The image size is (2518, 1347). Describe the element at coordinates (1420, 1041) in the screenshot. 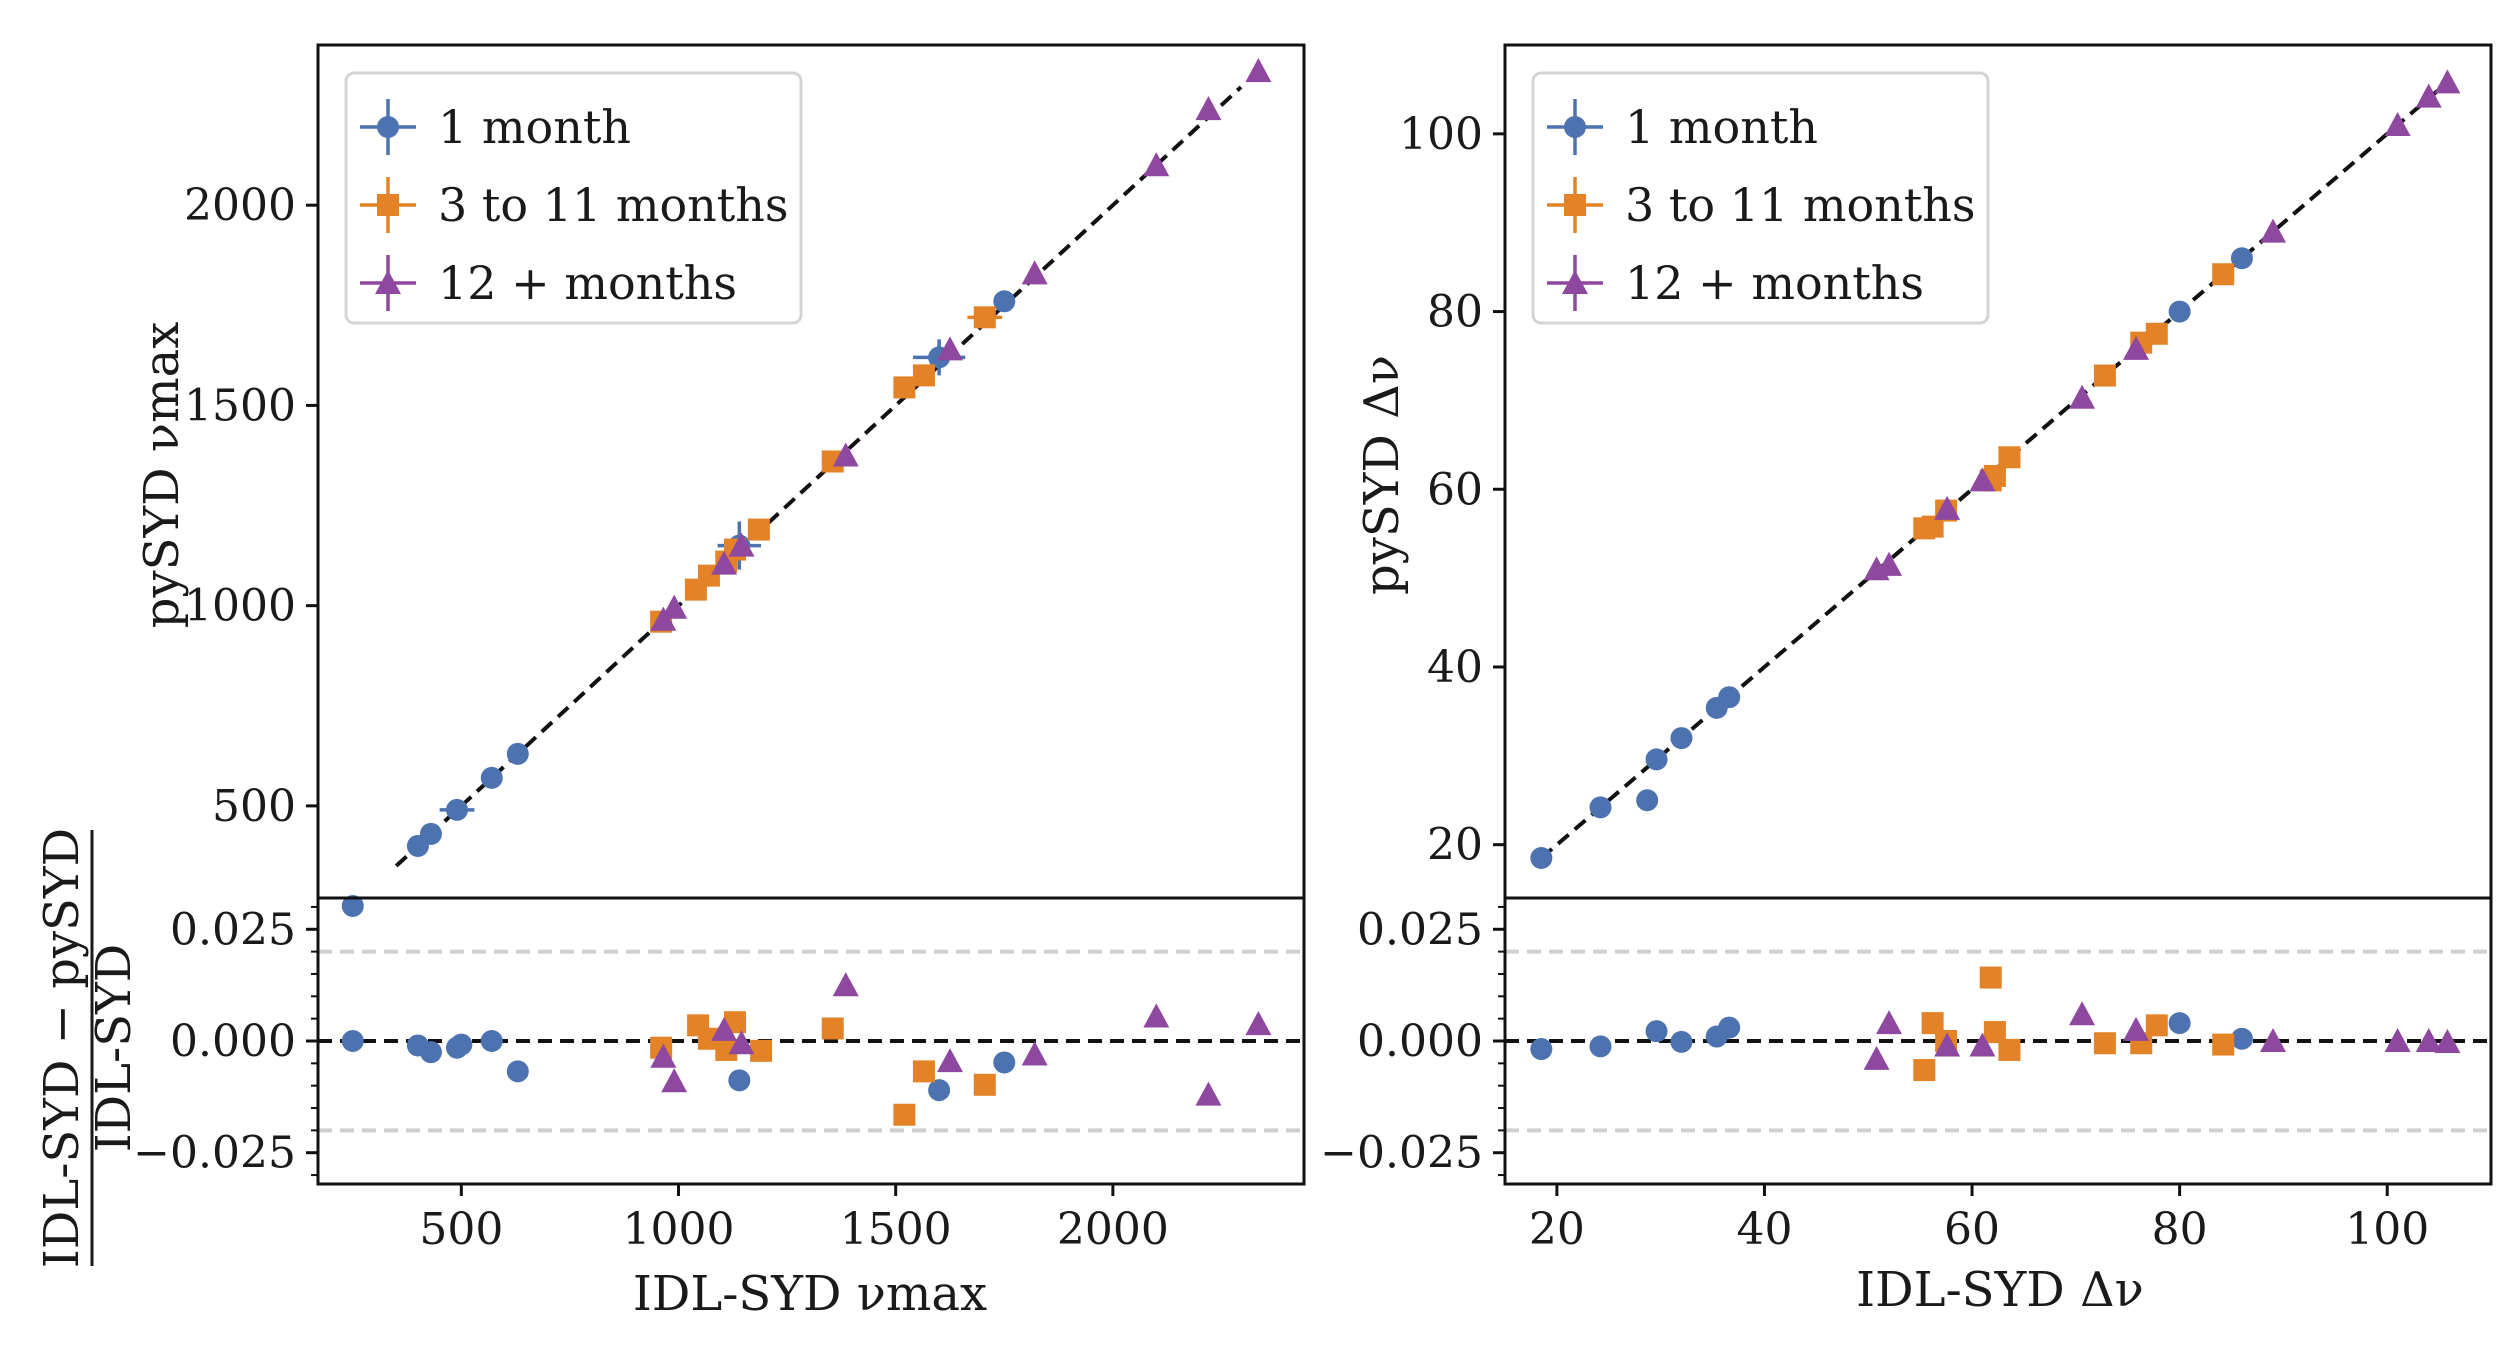

I see `dnu-residual-ytick-label-1: 0.000` at that location.